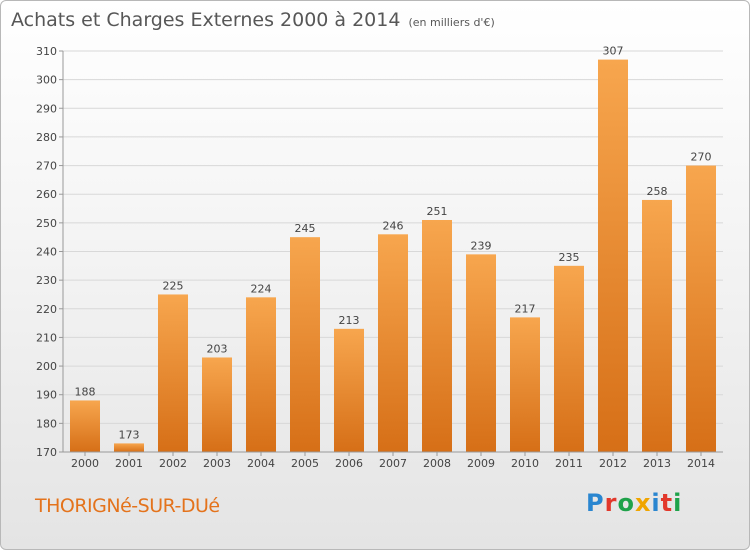 The image size is (750, 550). I want to click on data-label: 251, so click(437, 211).